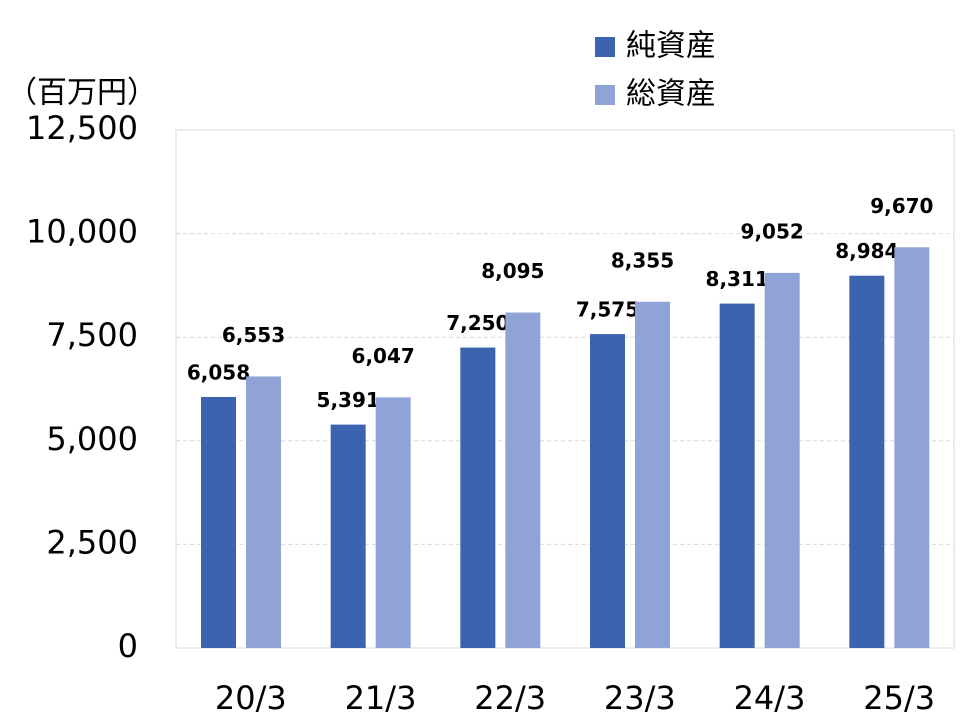 The width and height of the screenshot is (960, 720). Describe the element at coordinates (772, 231) in the screenshot. I see `data-label: 9,052` at that location.